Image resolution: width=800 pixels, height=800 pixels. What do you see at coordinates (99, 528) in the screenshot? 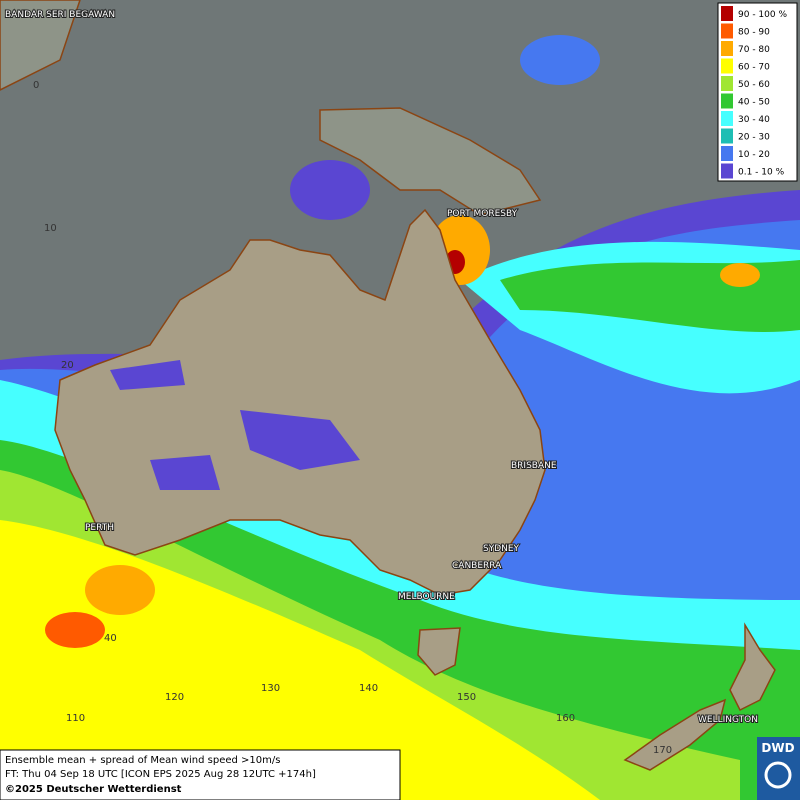
I see `city-label: PERTH` at bounding box center [99, 528].